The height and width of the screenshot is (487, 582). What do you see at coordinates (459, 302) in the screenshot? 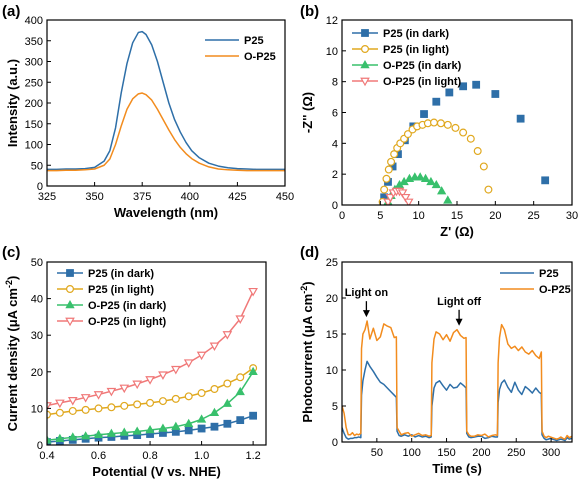
I see `annotation-label: Light off` at bounding box center [459, 302].